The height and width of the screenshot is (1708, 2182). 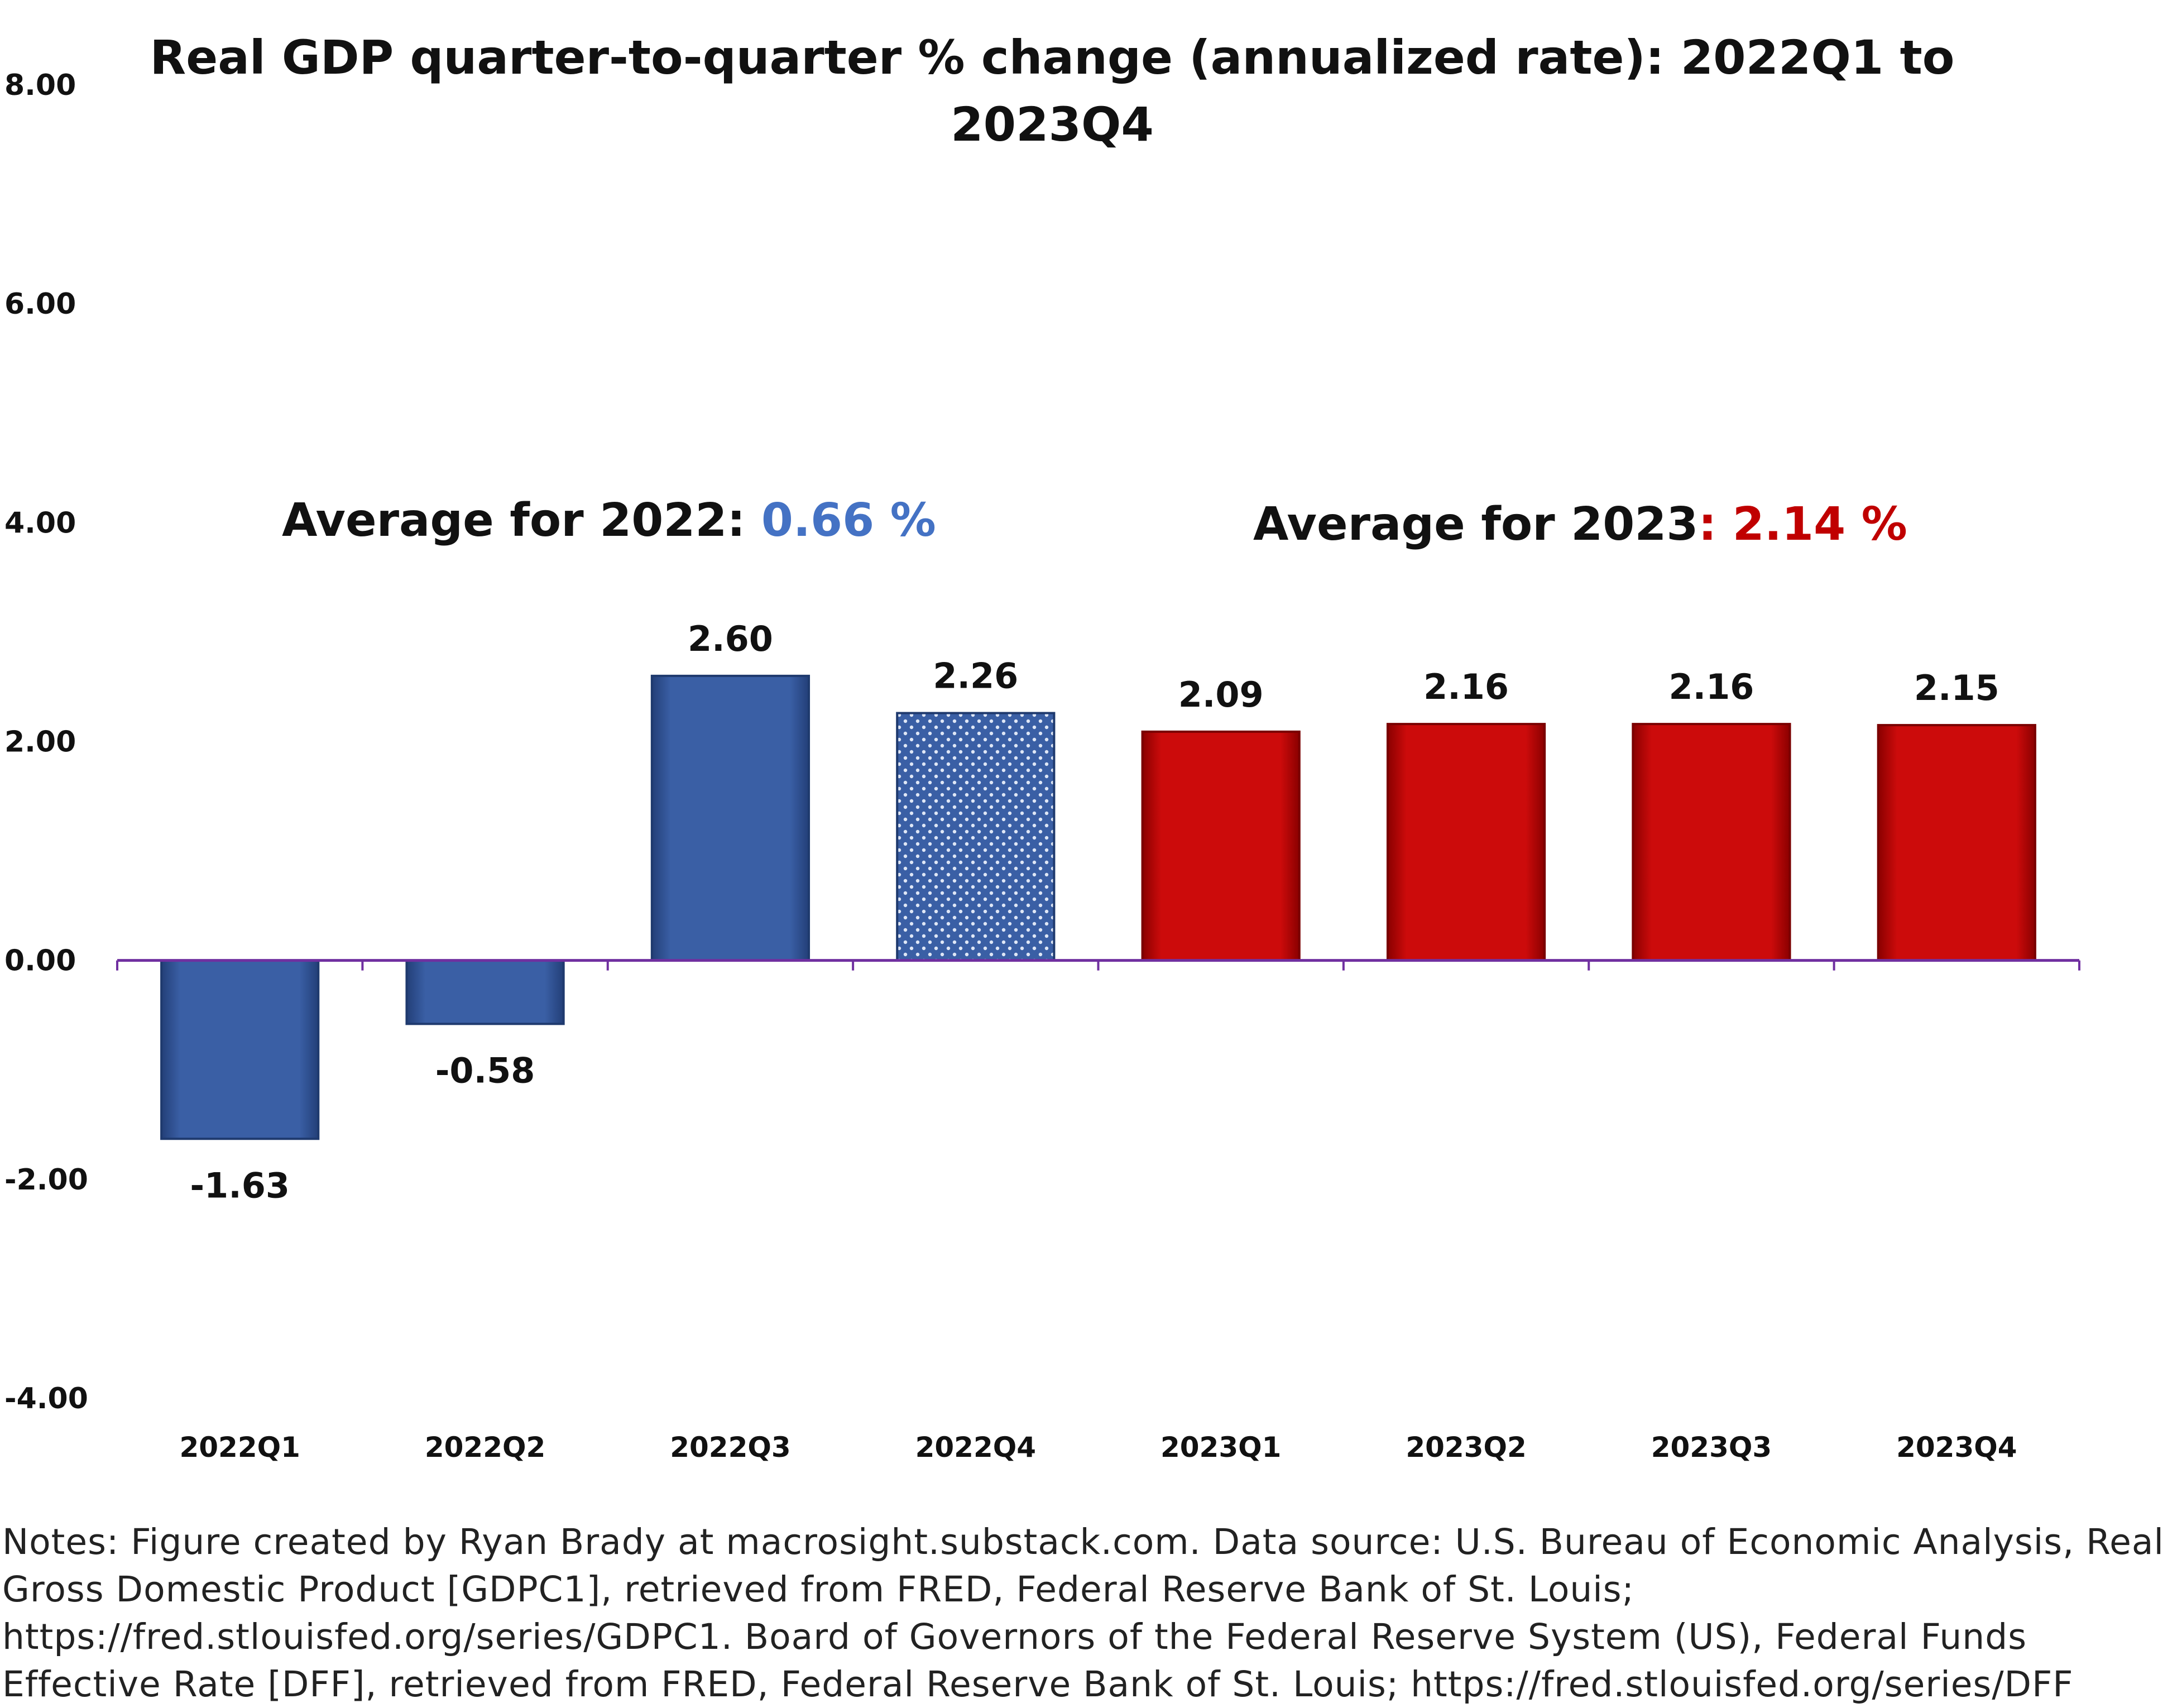 What do you see at coordinates (239, 1447) in the screenshot?
I see `x-tick-label: 2022Q1` at bounding box center [239, 1447].